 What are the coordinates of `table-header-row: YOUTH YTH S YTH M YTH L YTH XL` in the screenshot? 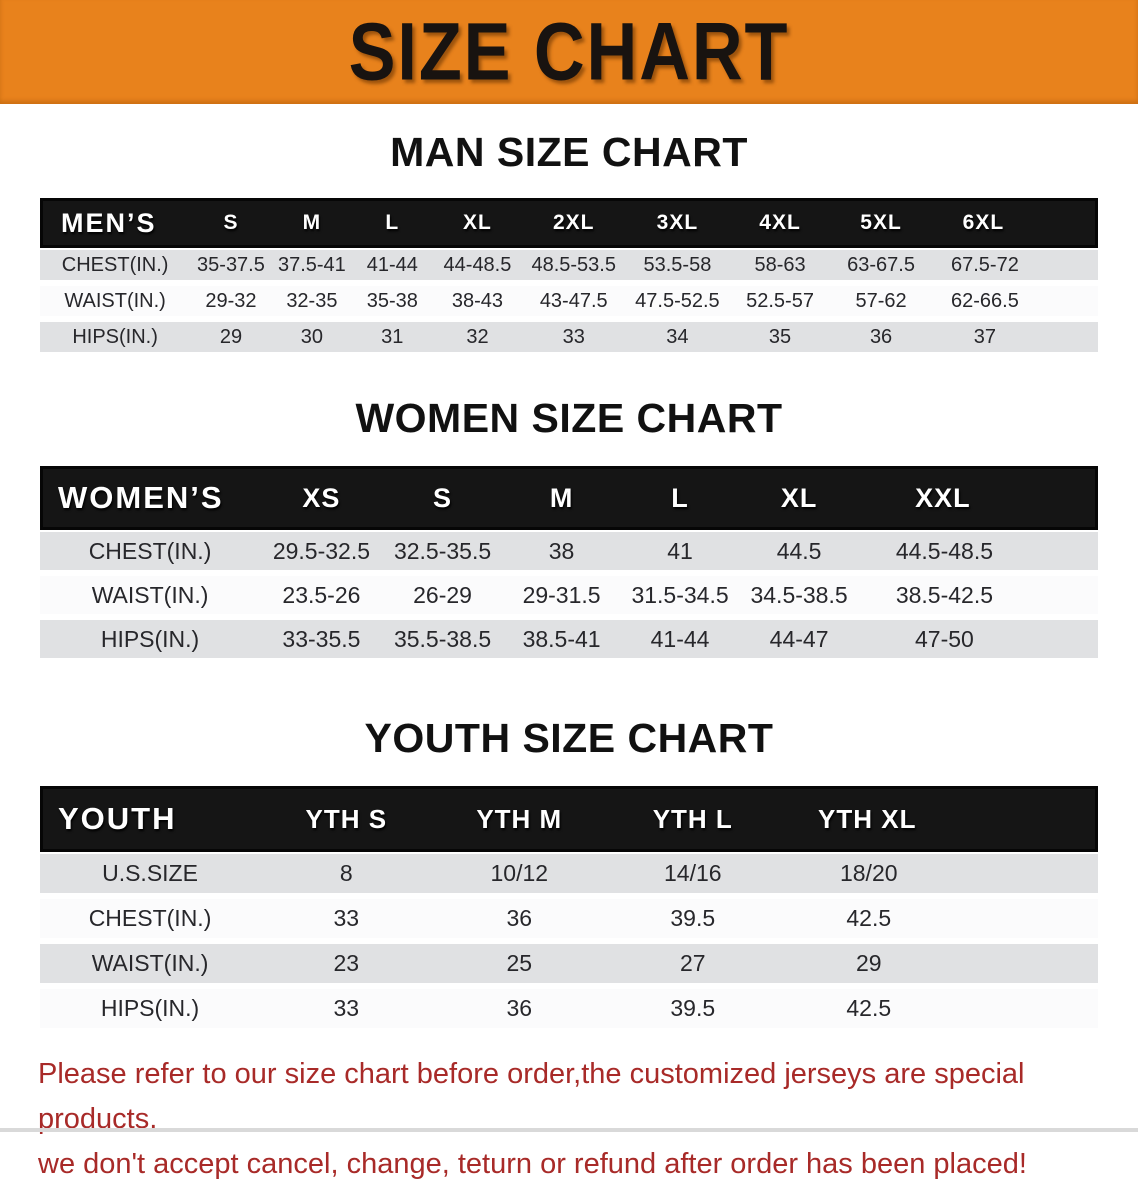 It's located at (569, 819).